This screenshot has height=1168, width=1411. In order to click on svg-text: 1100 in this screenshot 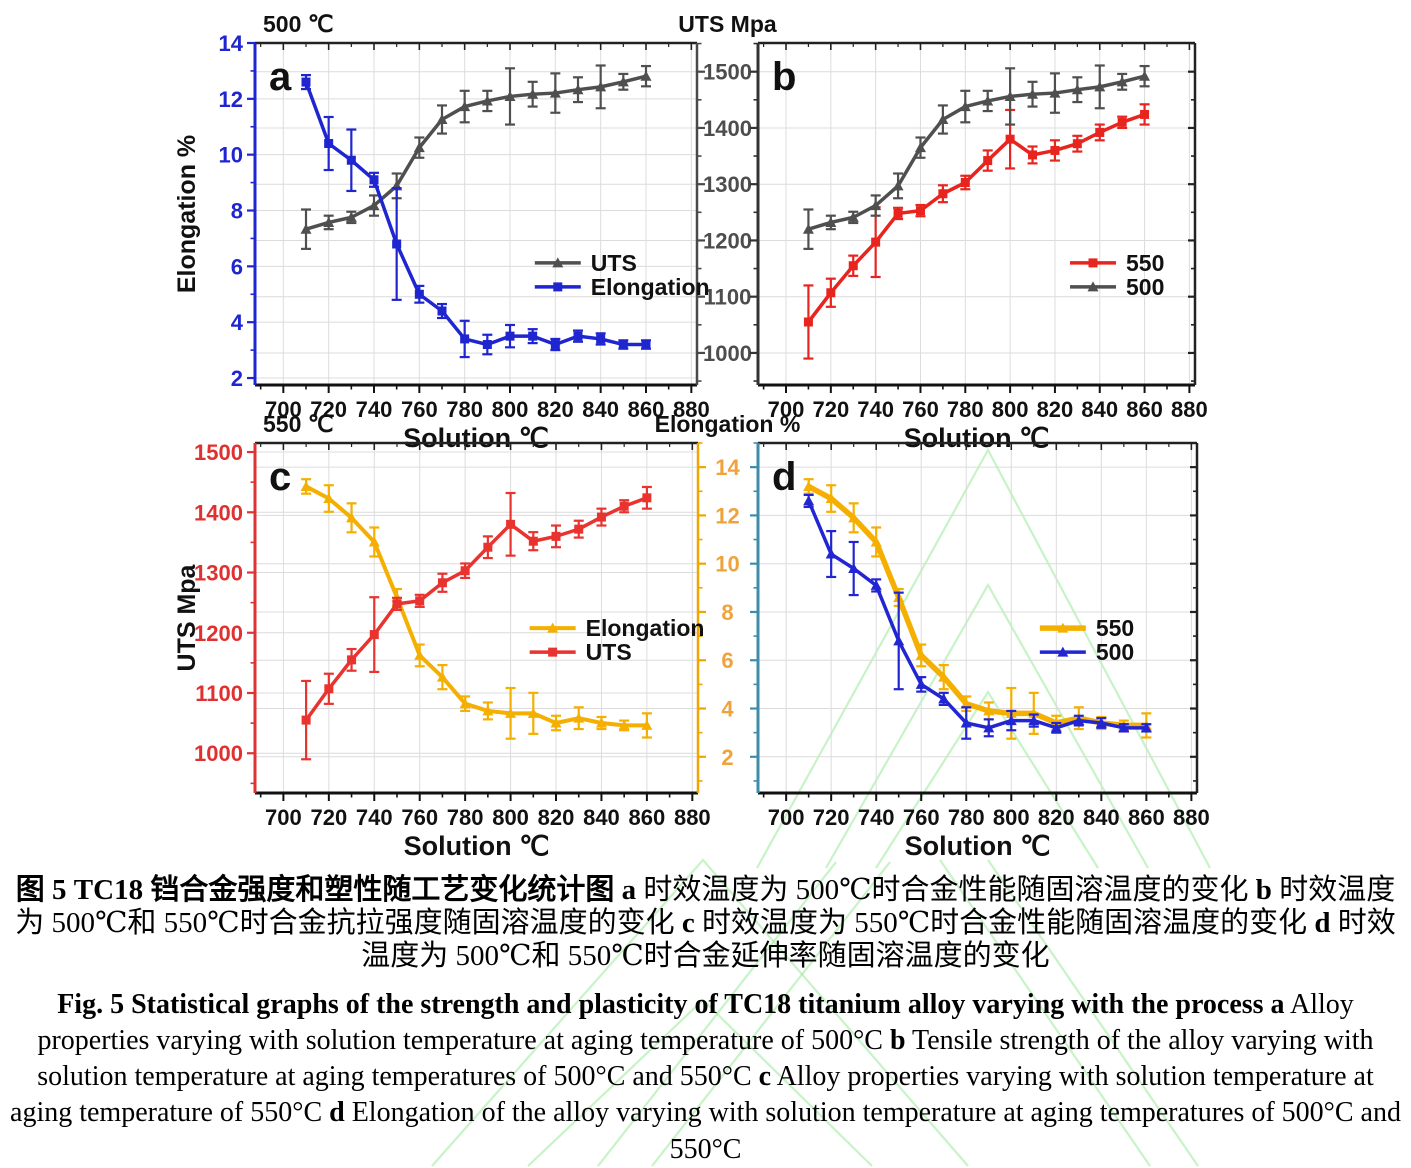, I will do `click(219, 693)`.